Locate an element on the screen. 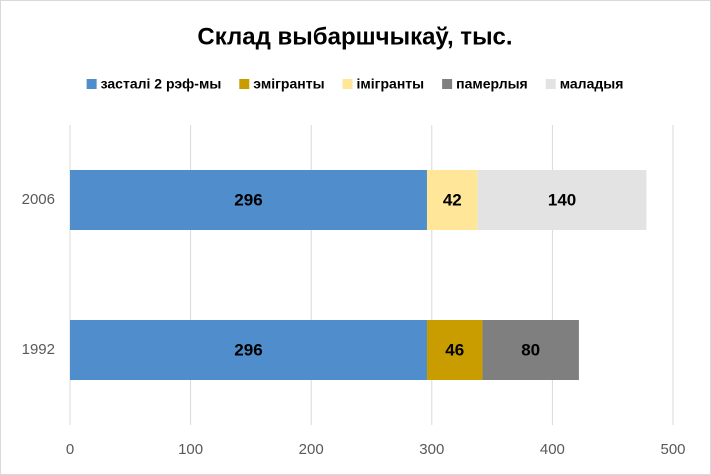 This screenshot has width=711, height=475. data-label: 80 is located at coordinates (530, 349).